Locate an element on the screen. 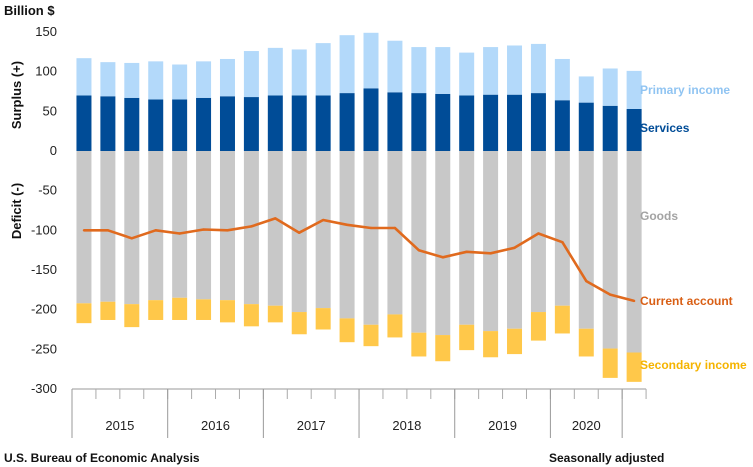 This screenshot has height=467, width=753. y-tick-label: -300 is located at coordinates (44, 388).